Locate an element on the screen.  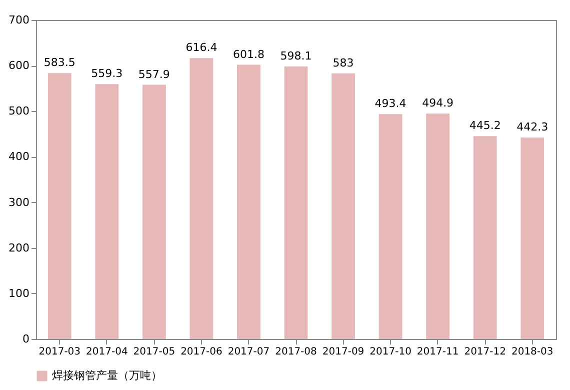
x-tick-label: 2017-08 is located at coordinates (296, 352).